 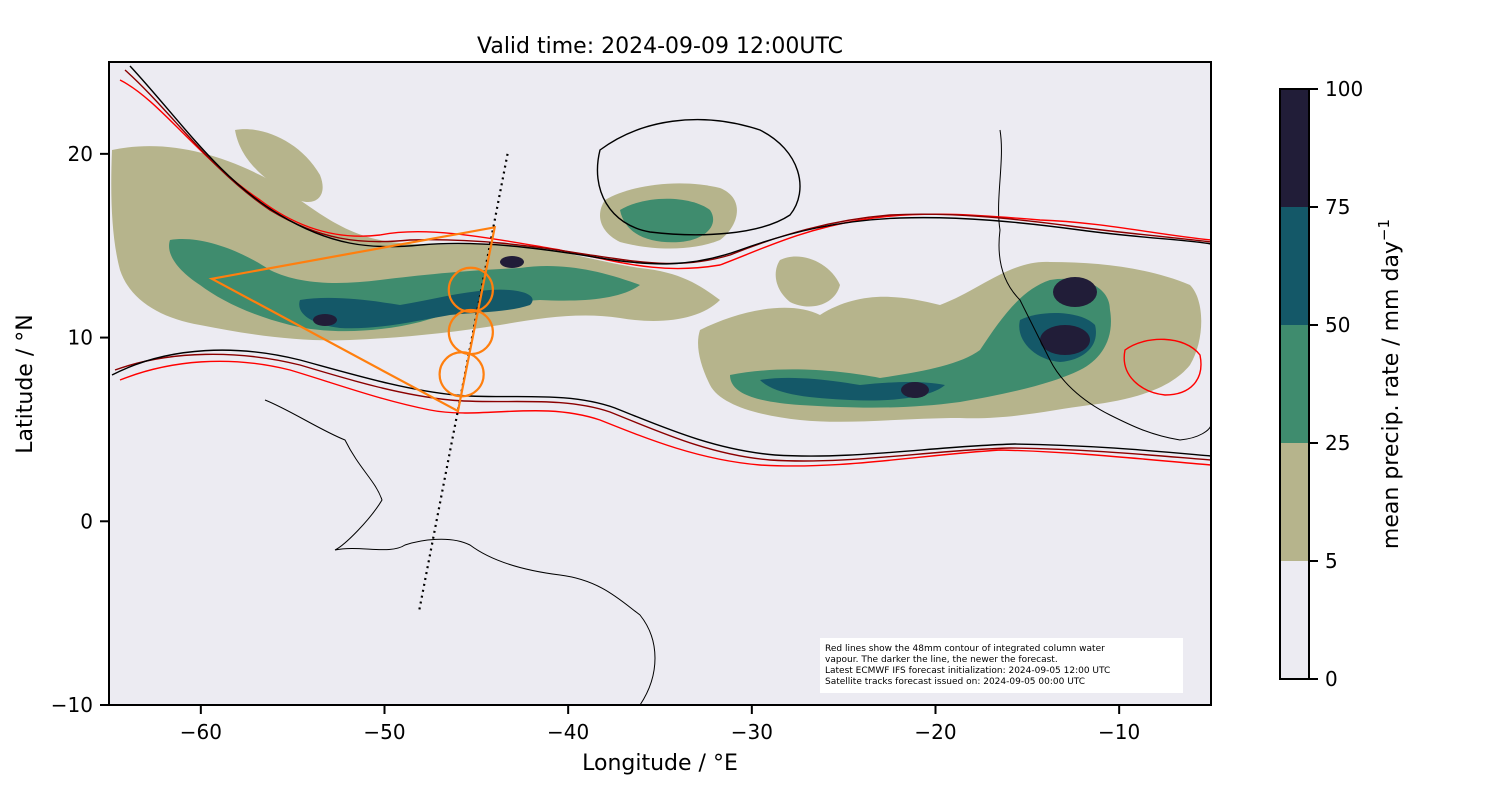 I want to click on x-tick-label: −30, so click(x=752, y=732).